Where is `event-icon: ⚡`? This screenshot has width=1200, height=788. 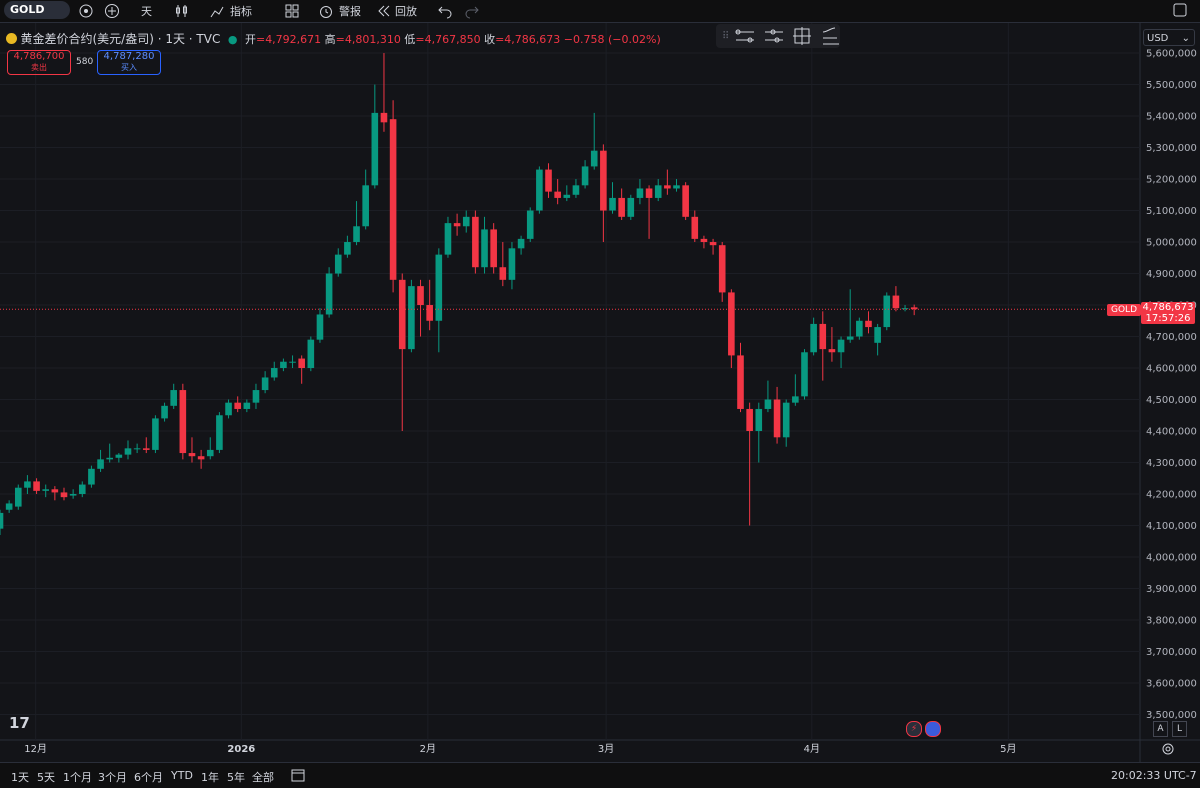
event-icon: ⚡ is located at coordinates (914, 729).